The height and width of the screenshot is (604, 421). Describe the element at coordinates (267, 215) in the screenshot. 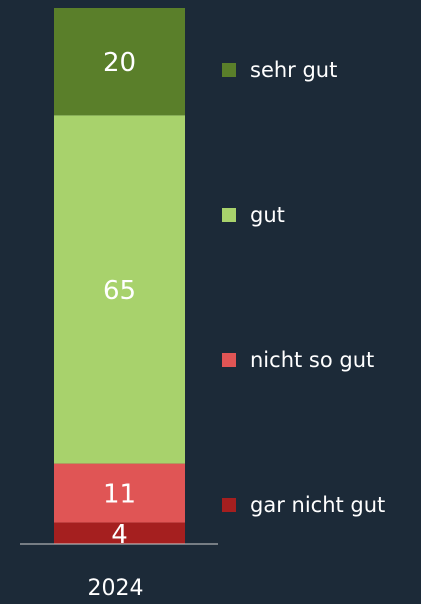

I see `legend-label: gut` at that location.